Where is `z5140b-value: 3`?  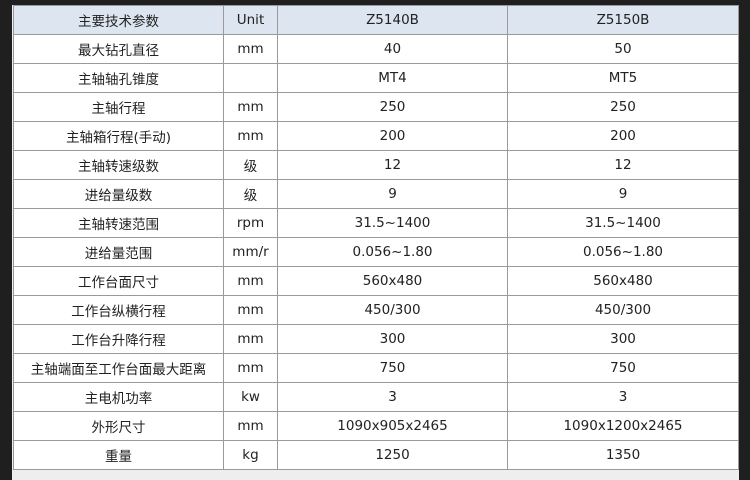 z5140b-value: 3 is located at coordinates (392, 397).